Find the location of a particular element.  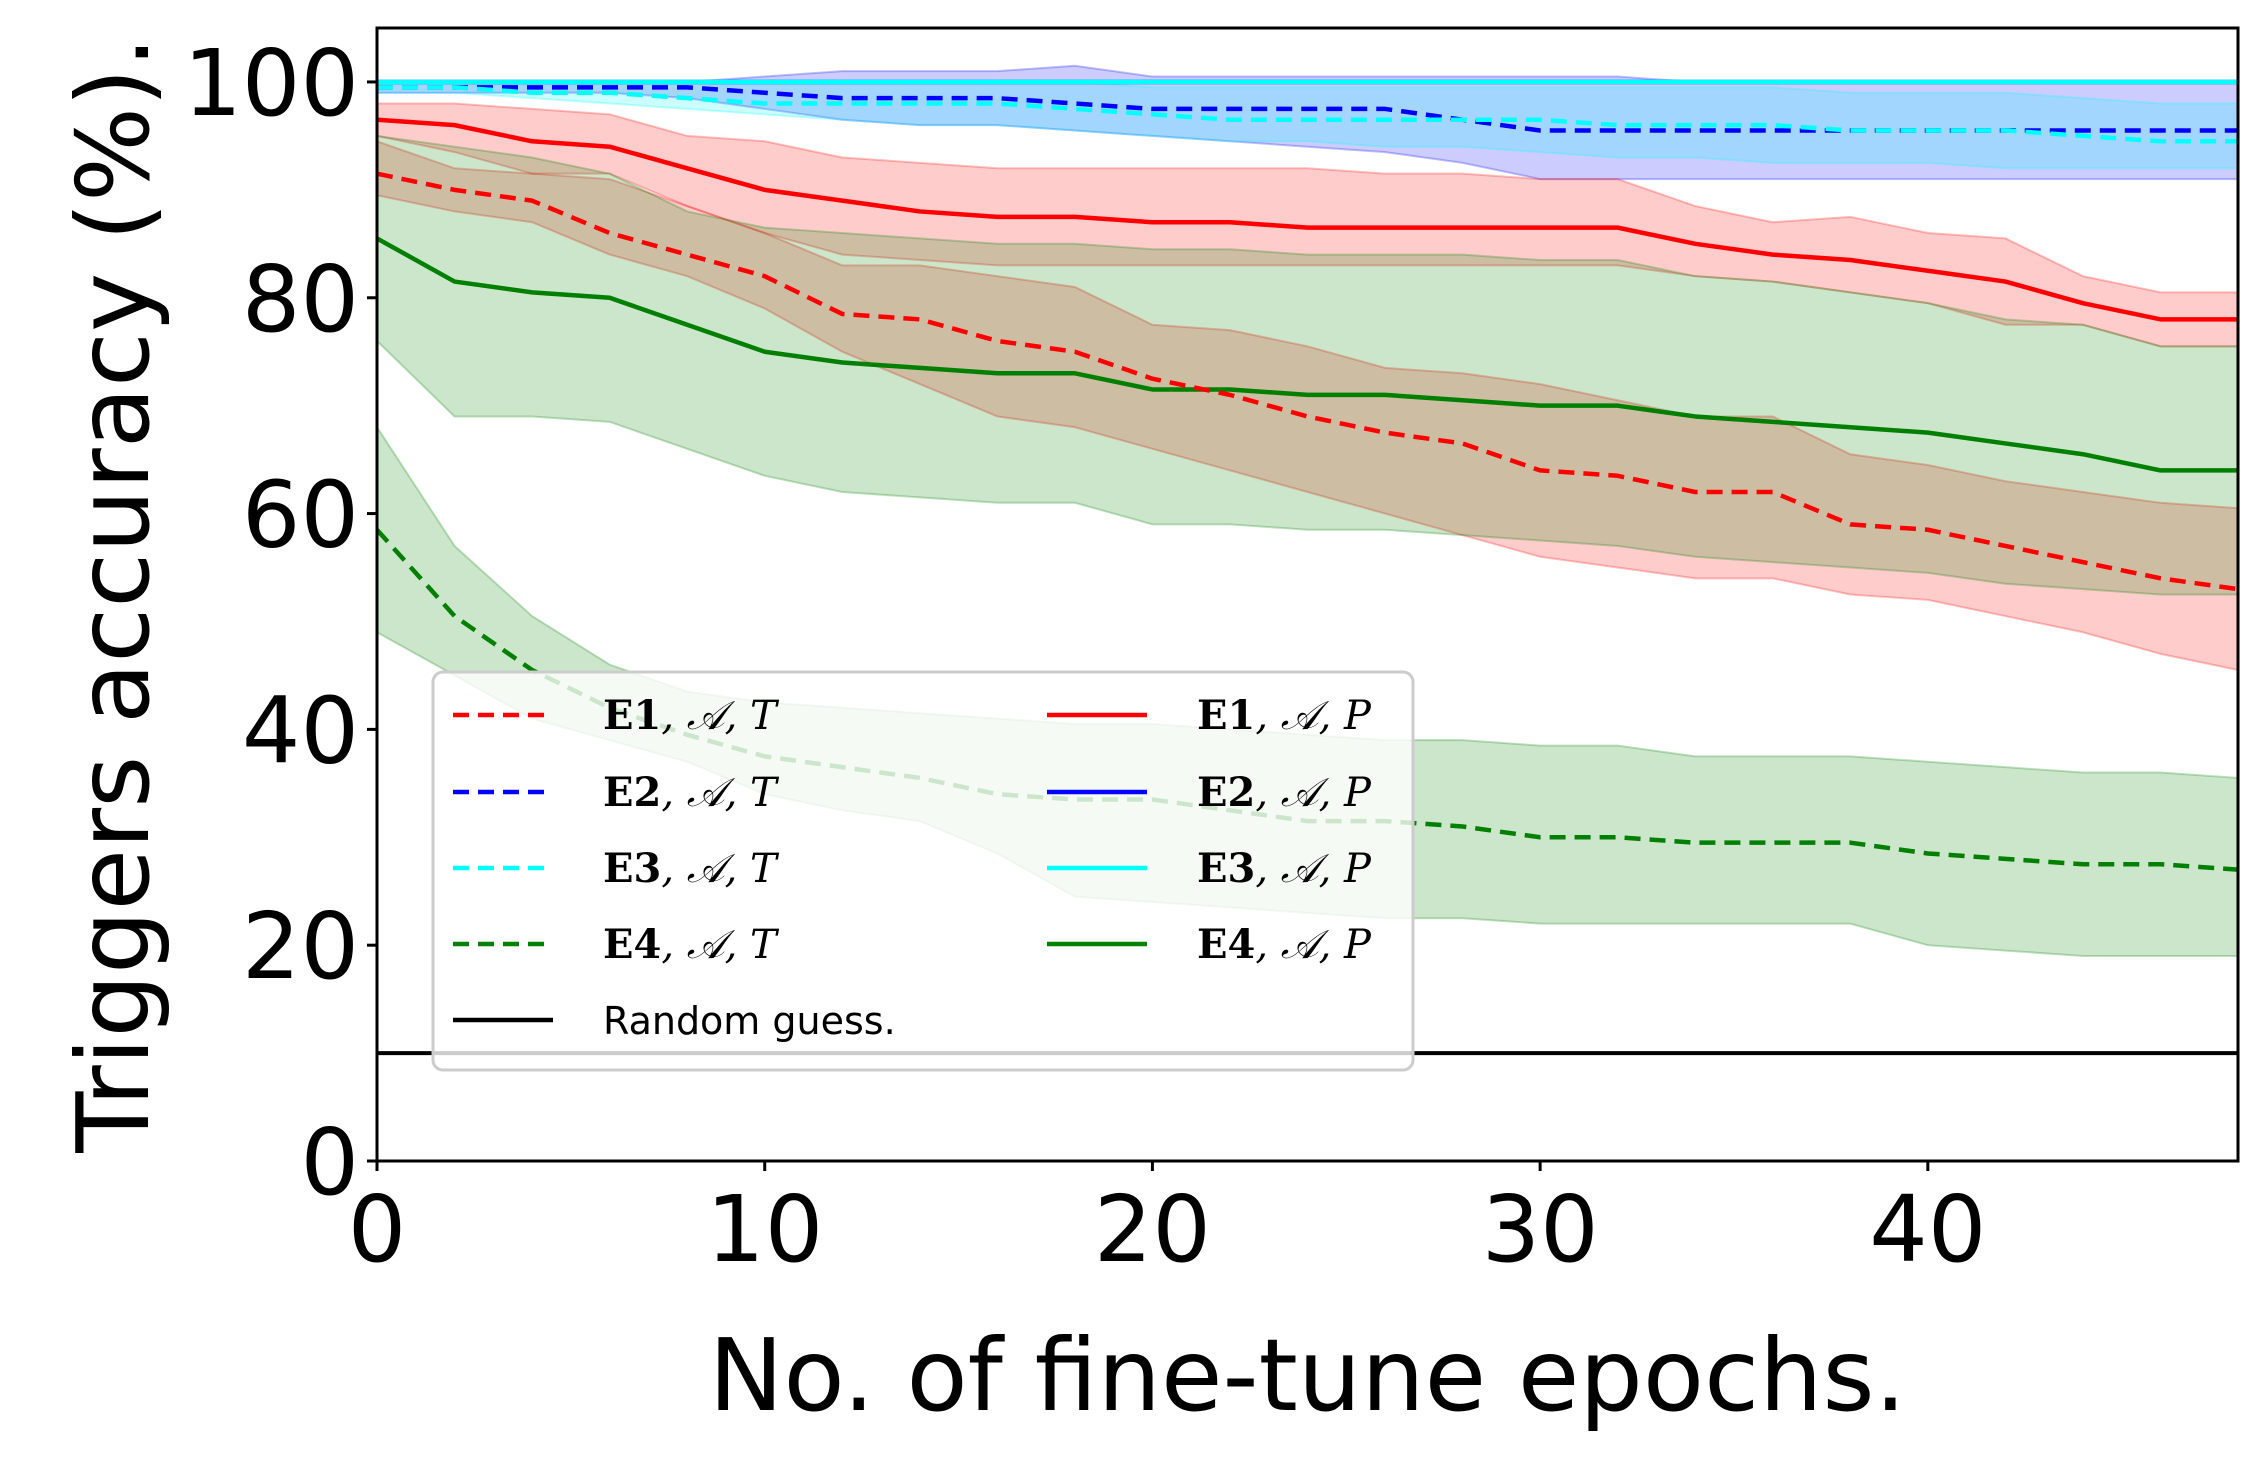

y-tick-label: 20 is located at coordinates (300, 946).